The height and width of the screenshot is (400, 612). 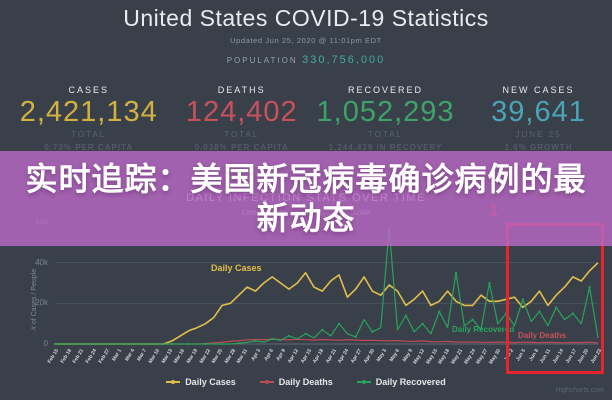 What do you see at coordinates (385, 147) in the screenshot?
I see `stat-recovered-sub: 1,244,439 IN RECOVERY` at bounding box center [385, 147].